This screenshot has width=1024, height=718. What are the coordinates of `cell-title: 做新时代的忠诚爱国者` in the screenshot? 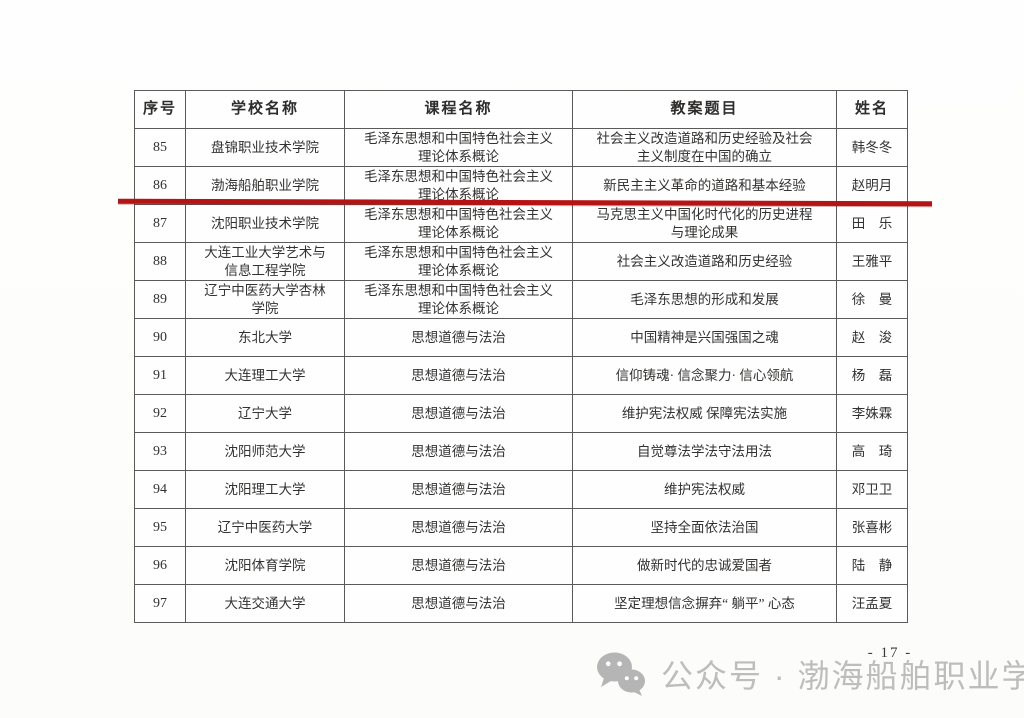 It's located at (704, 565).